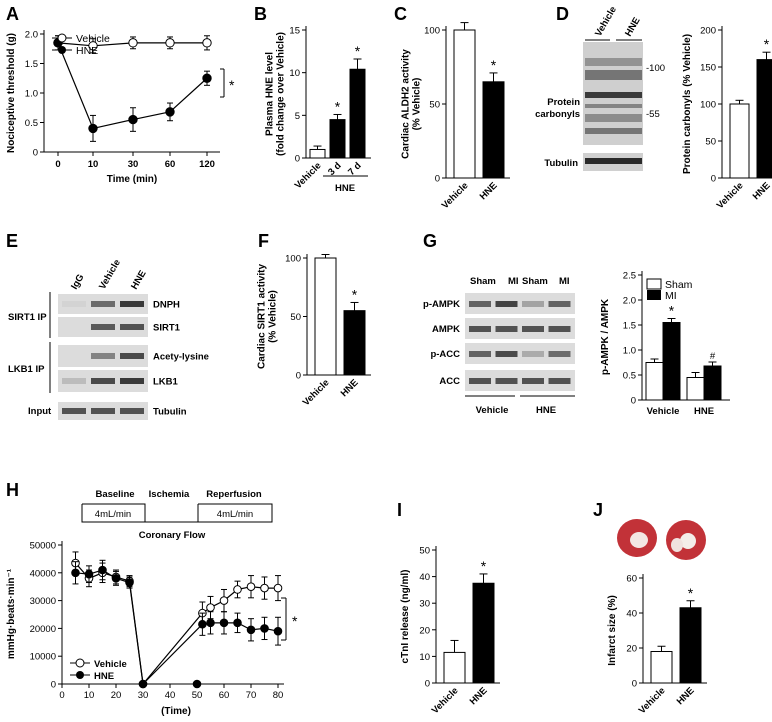 Image resolution: width=772 pixels, height=722 pixels. I want to click on chart-h-x-tick-label: 50, so click(197, 695).